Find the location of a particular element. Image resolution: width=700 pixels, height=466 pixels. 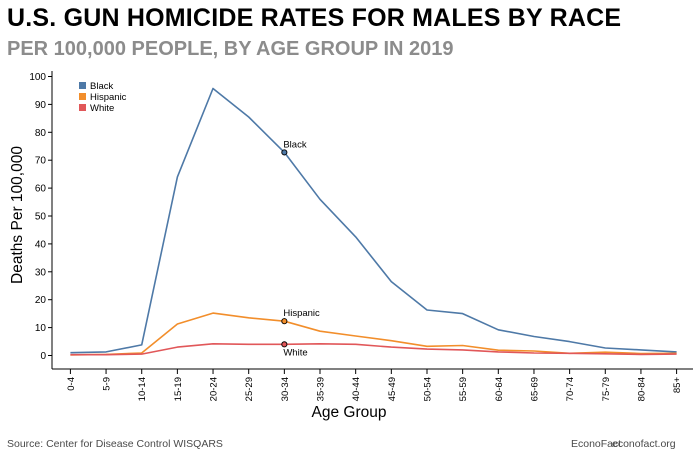

series-line-white is located at coordinates (373, 349).